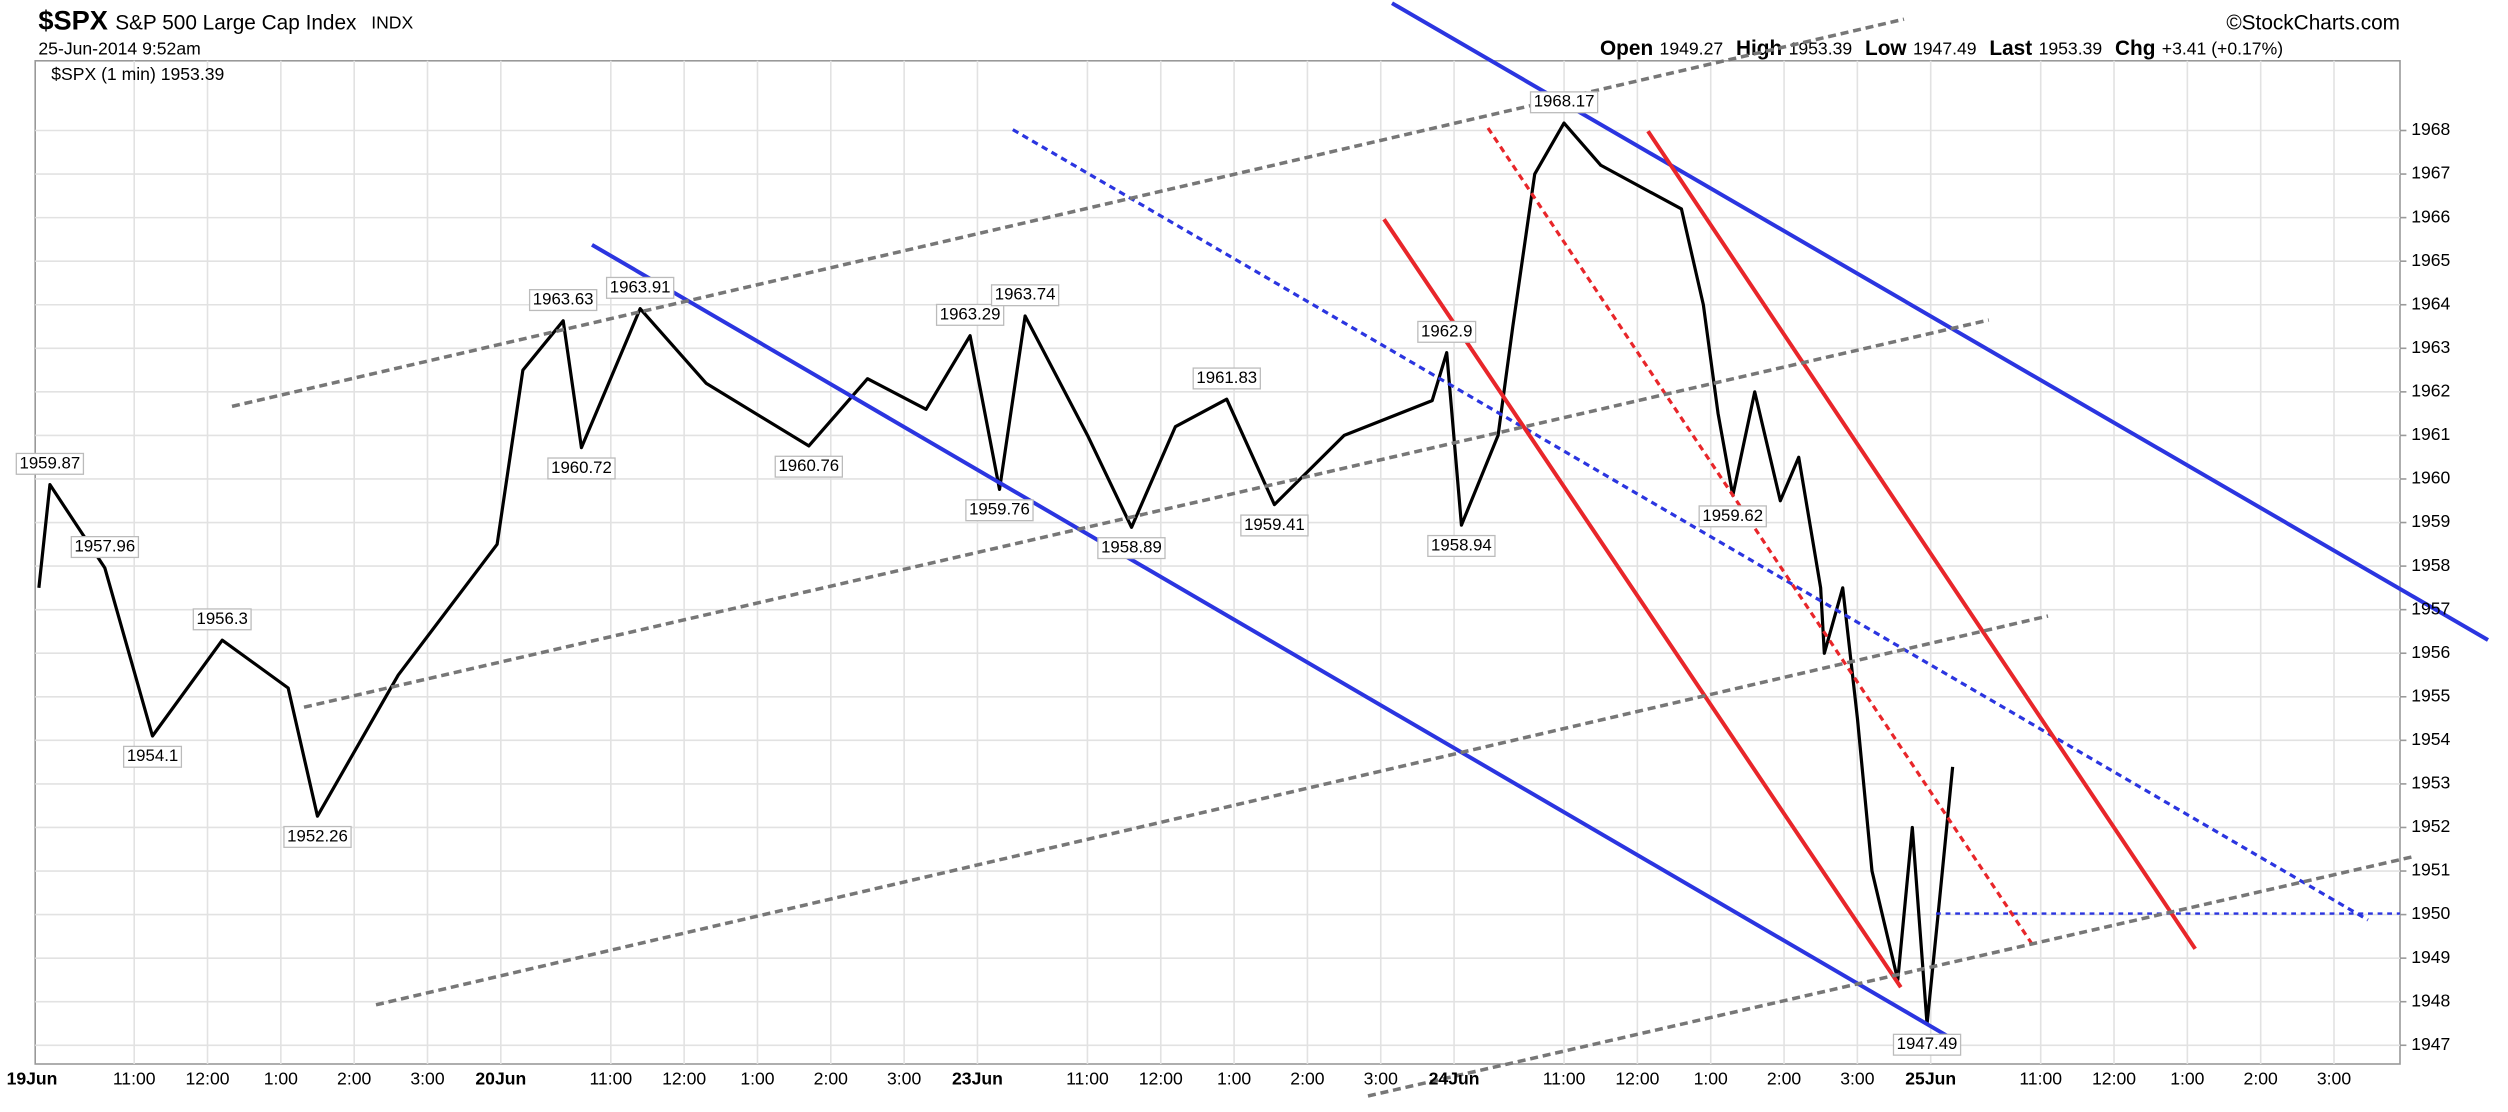  I want to click on quote-label: Chg, so click(2135, 48).